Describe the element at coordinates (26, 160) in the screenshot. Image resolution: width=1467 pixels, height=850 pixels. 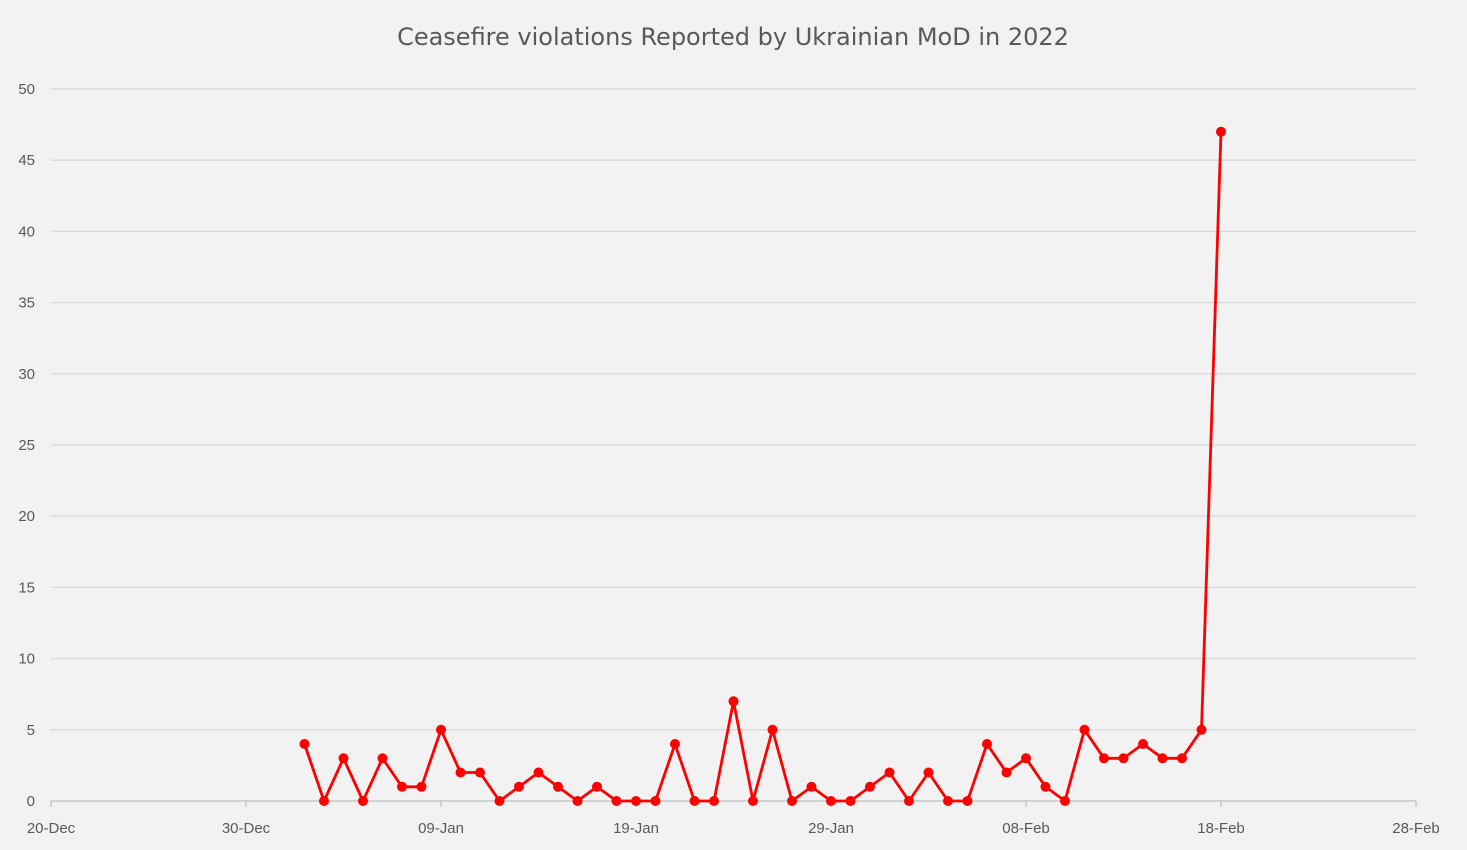
I see `y-tick-label: 45` at that location.